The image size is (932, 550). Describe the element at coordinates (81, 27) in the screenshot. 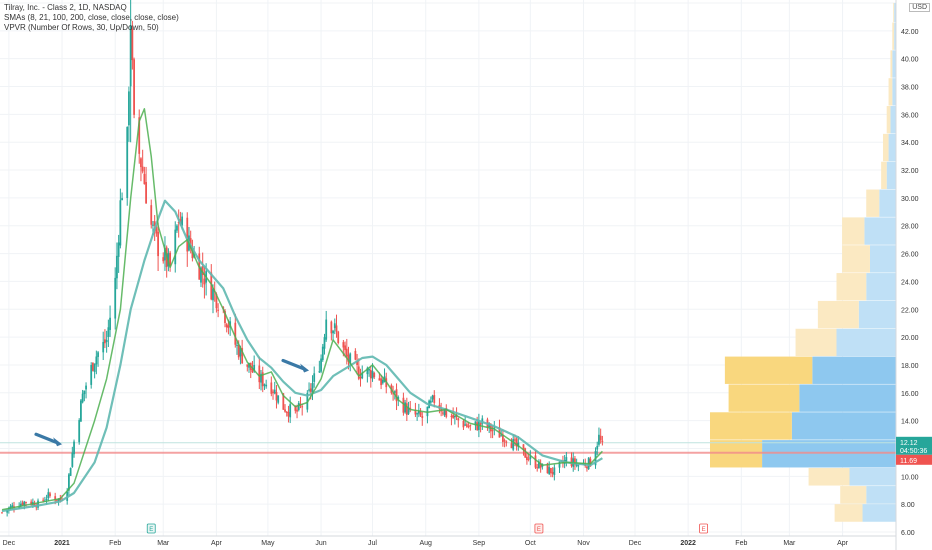

I see `legend-vpvr-indicator: VPVR (Number Of Rows, 30, Up/Down, 50)` at that location.